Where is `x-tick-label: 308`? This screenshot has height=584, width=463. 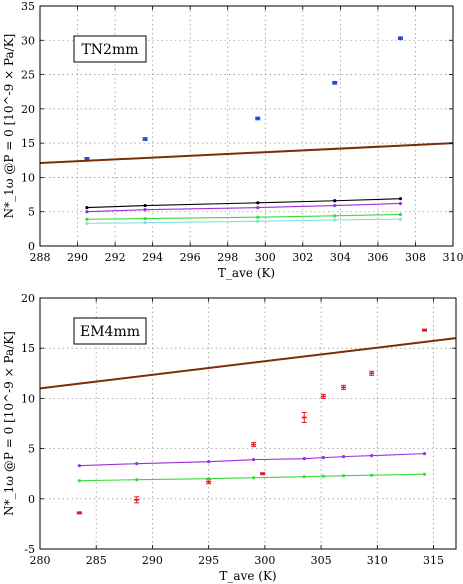 x-tick-label: 308 is located at coordinates (415, 257).